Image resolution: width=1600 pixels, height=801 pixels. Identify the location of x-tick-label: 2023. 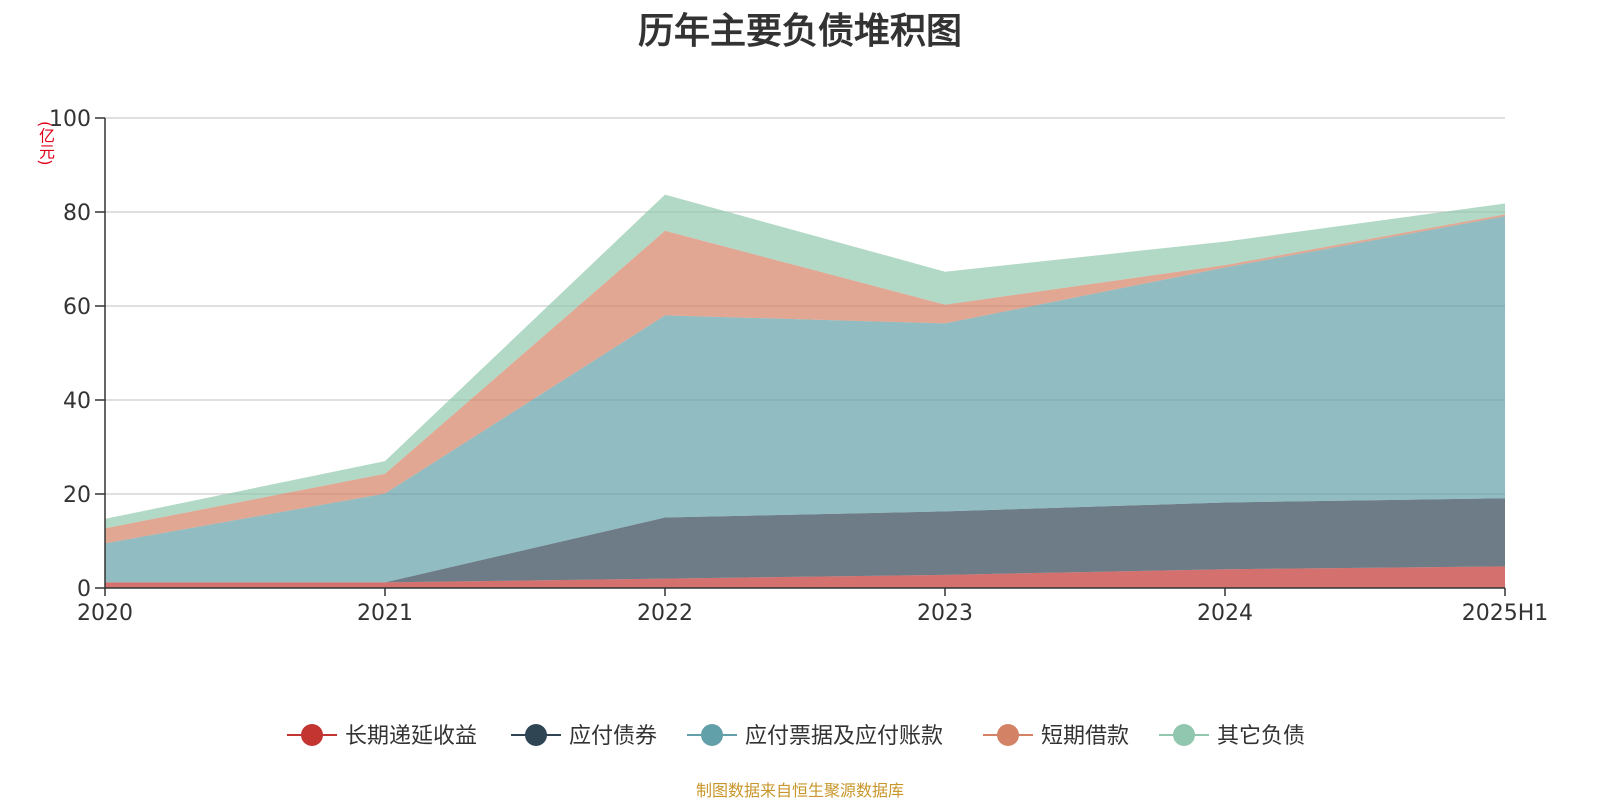
(945, 613).